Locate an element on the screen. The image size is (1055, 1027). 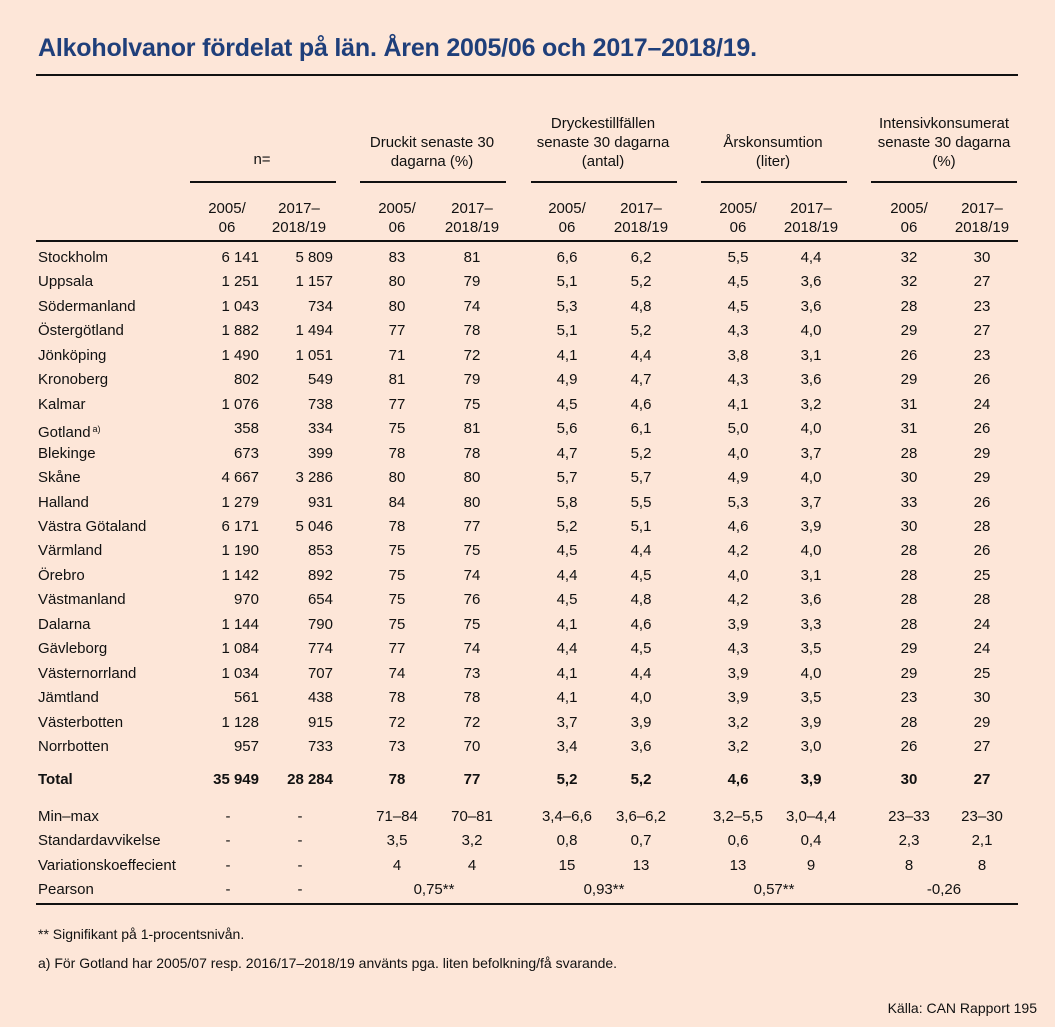
table-cell: 334 is located at coordinates (320, 428).